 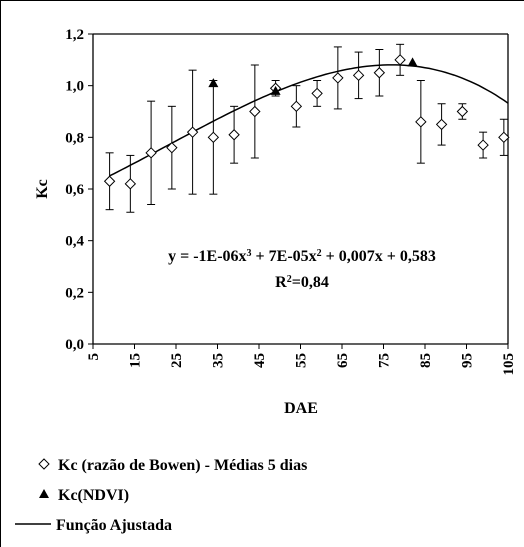 I want to click on legend-diamond-marker, so click(x=44, y=464).